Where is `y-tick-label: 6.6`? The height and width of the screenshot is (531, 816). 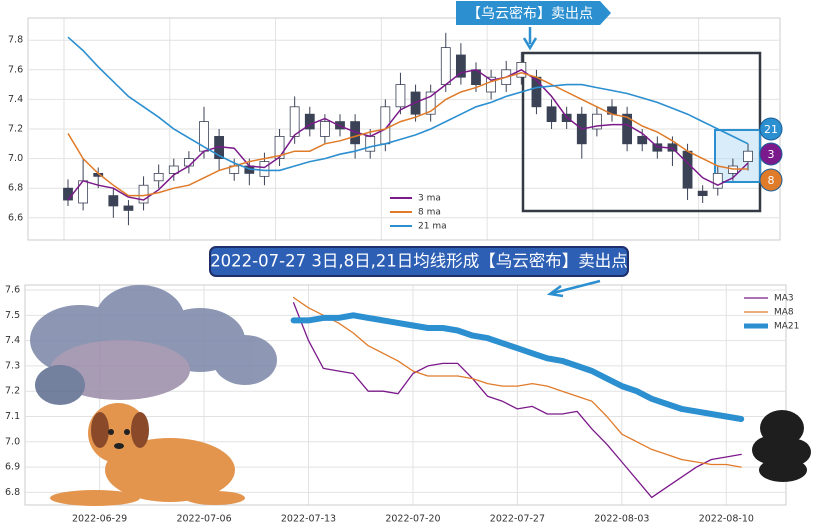
y-tick-label: 6.6 is located at coordinates (15, 217).